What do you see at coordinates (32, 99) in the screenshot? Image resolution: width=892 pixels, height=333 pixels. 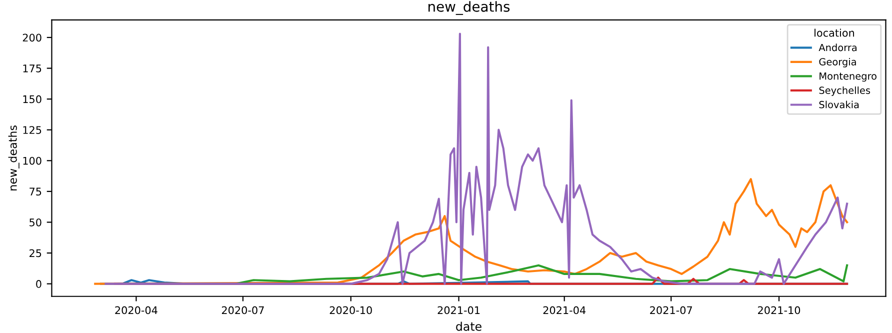 I see `y-tick-label: 150` at bounding box center [32, 99].